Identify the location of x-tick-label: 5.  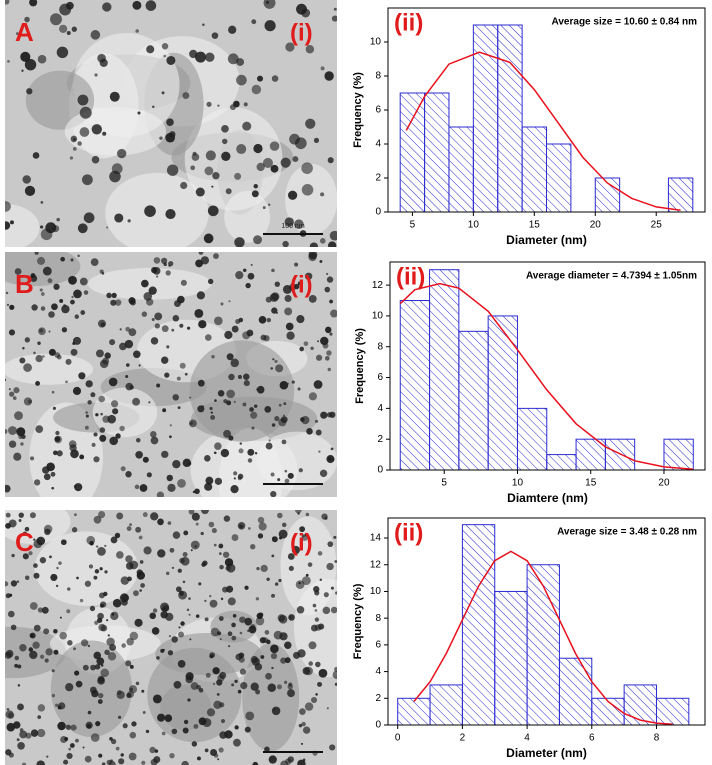
(413, 225).